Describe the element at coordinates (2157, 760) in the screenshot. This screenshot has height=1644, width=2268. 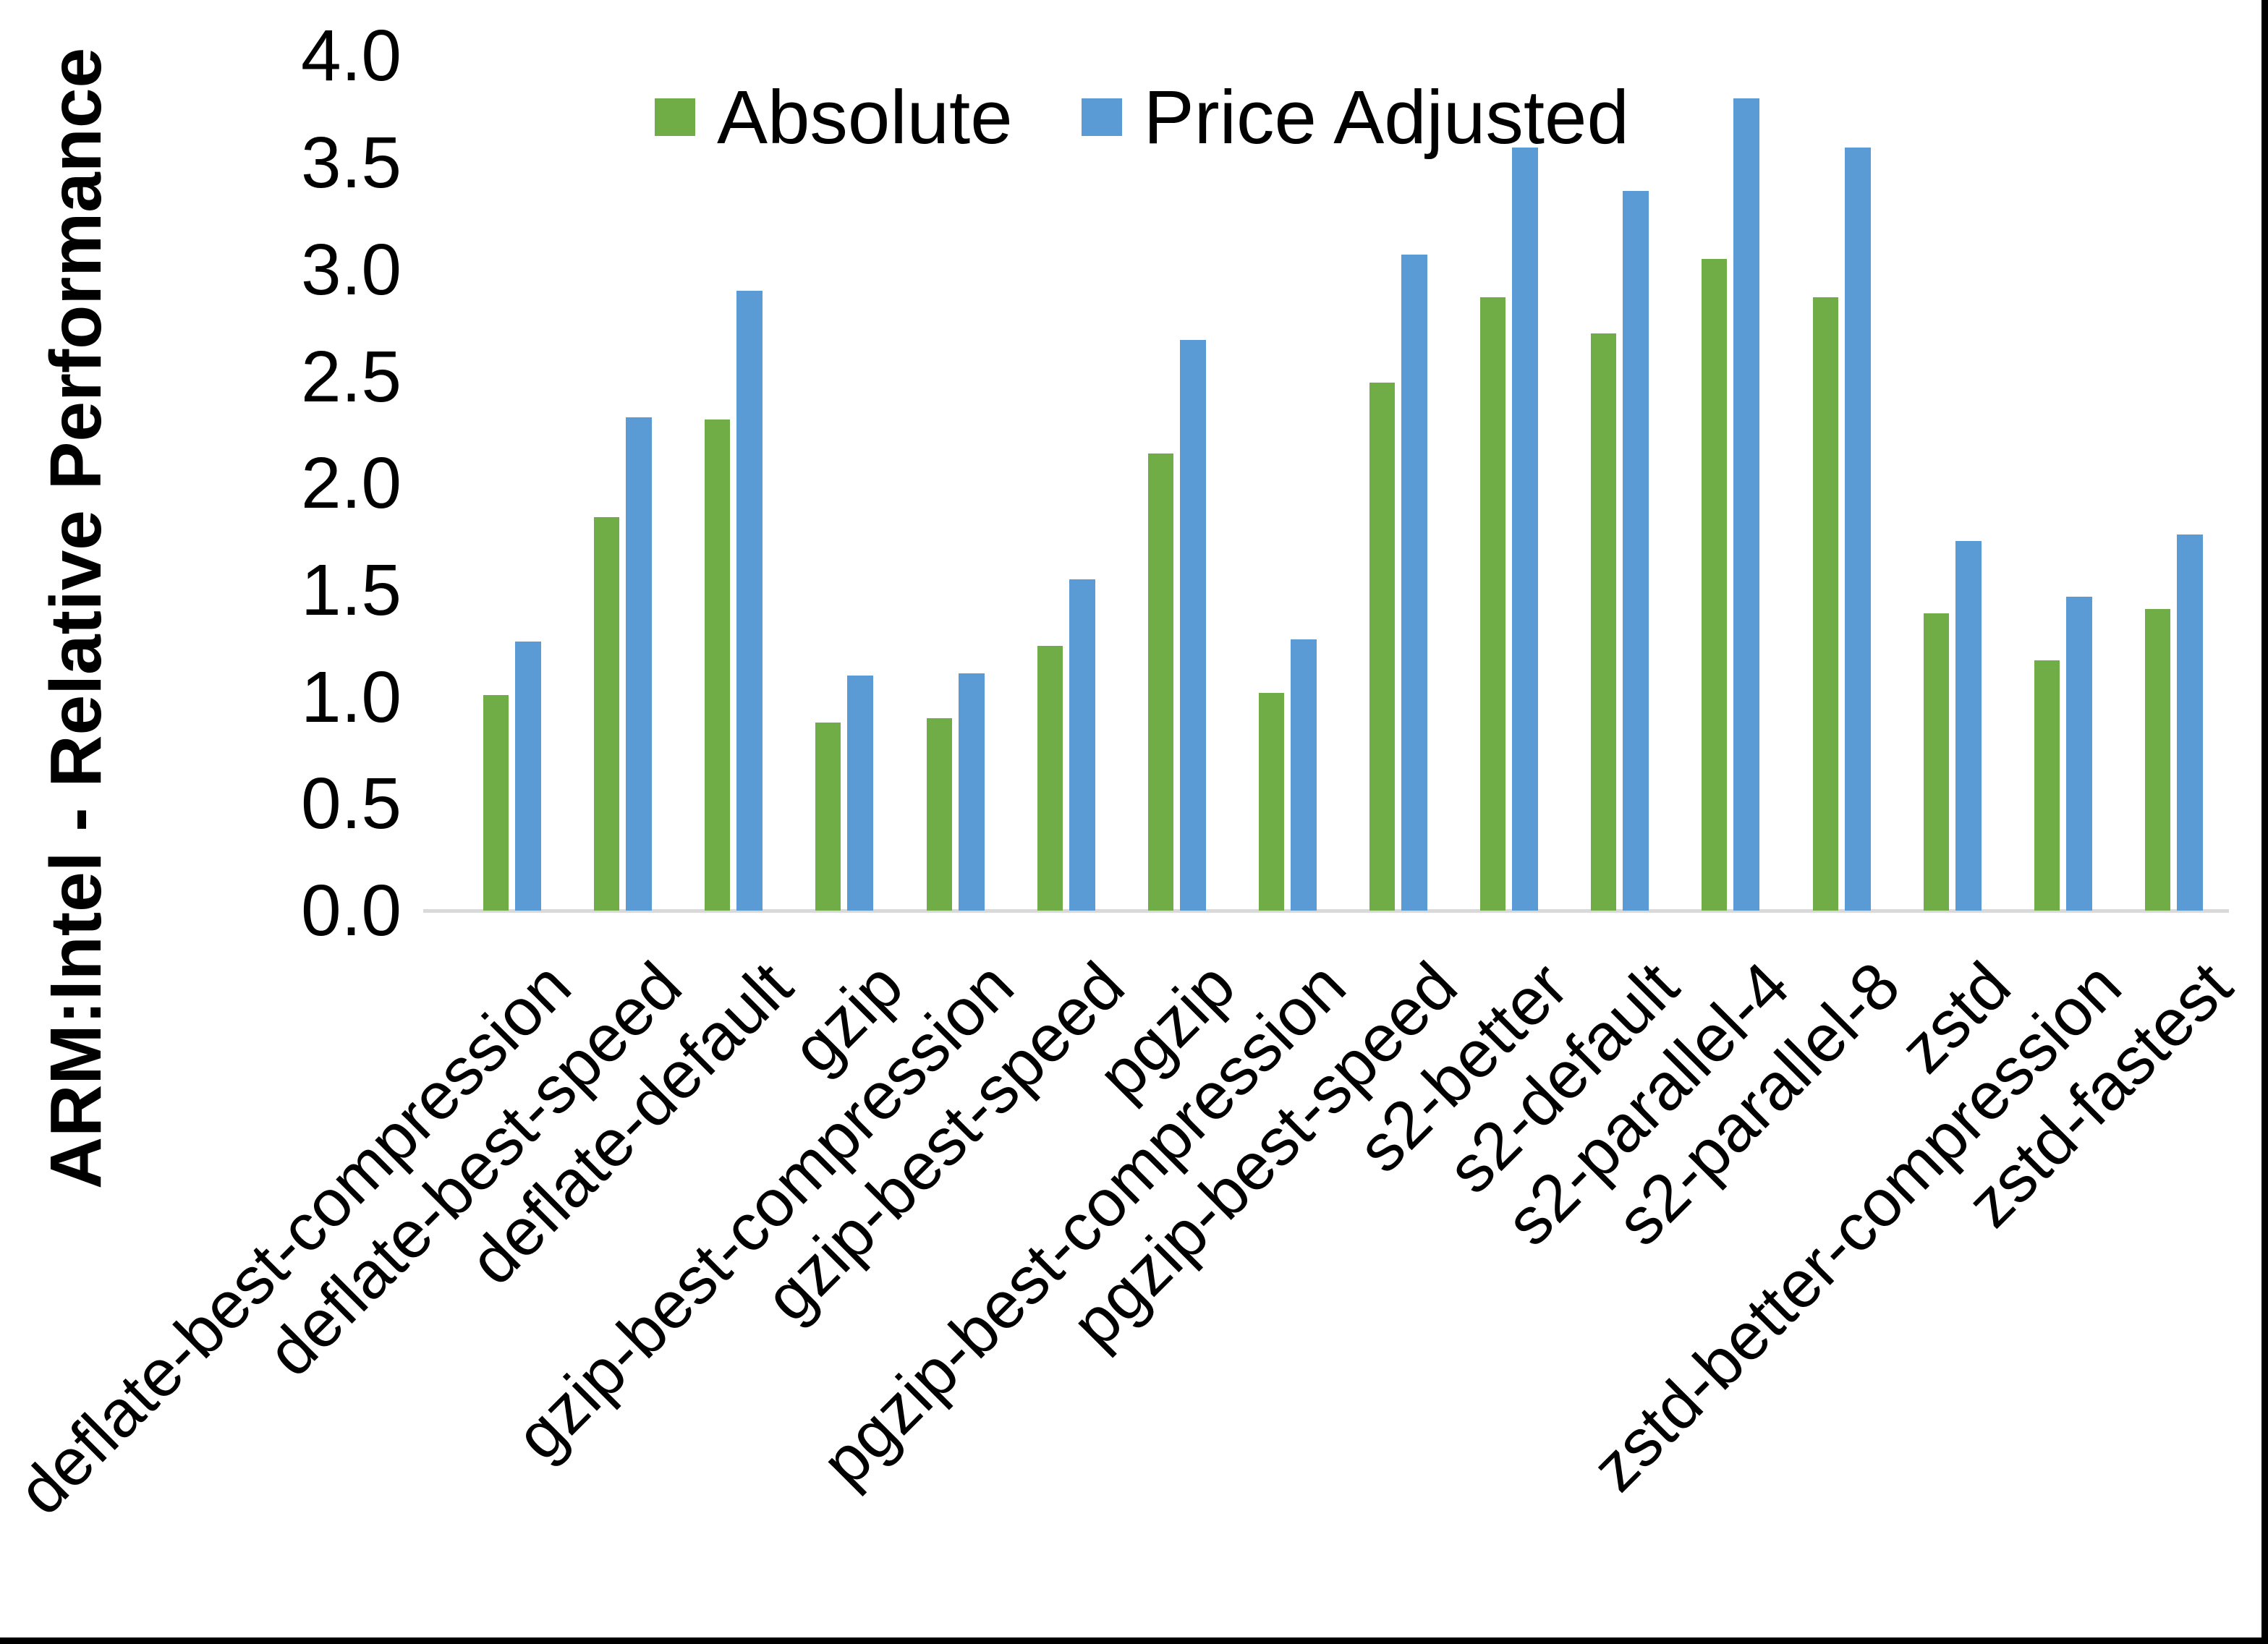
I see `bar-absolute-zstd-fastest` at that location.